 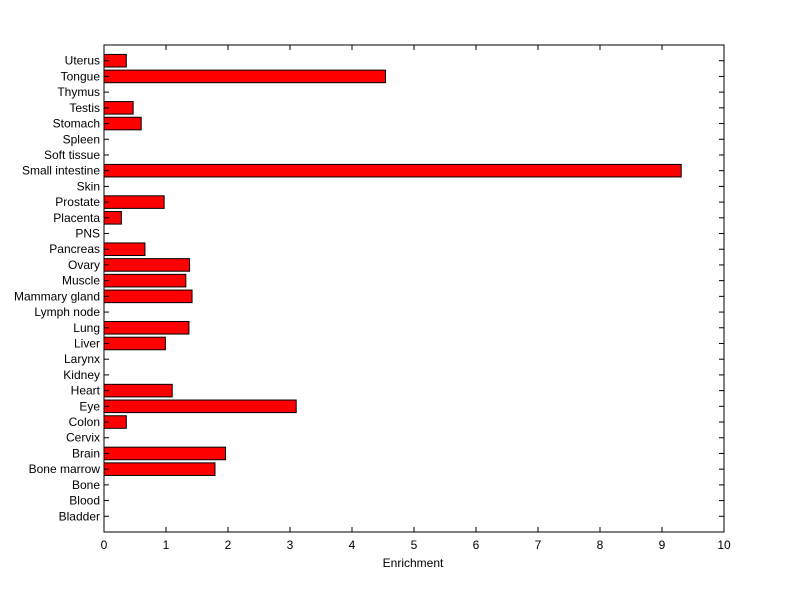 I want to click on y-tick-label: Skin, so click(x=88, y=186).